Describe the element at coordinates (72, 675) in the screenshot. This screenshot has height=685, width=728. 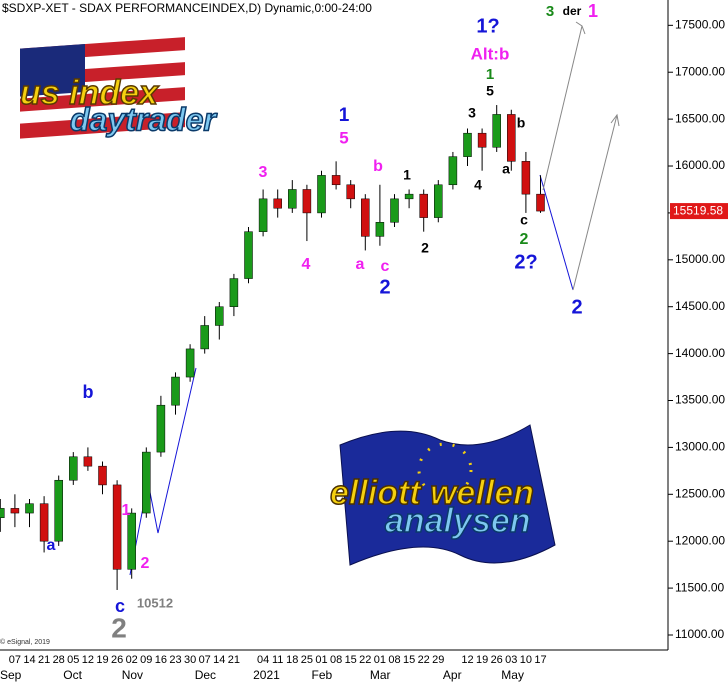
I see `month-label: Oct` at that location.